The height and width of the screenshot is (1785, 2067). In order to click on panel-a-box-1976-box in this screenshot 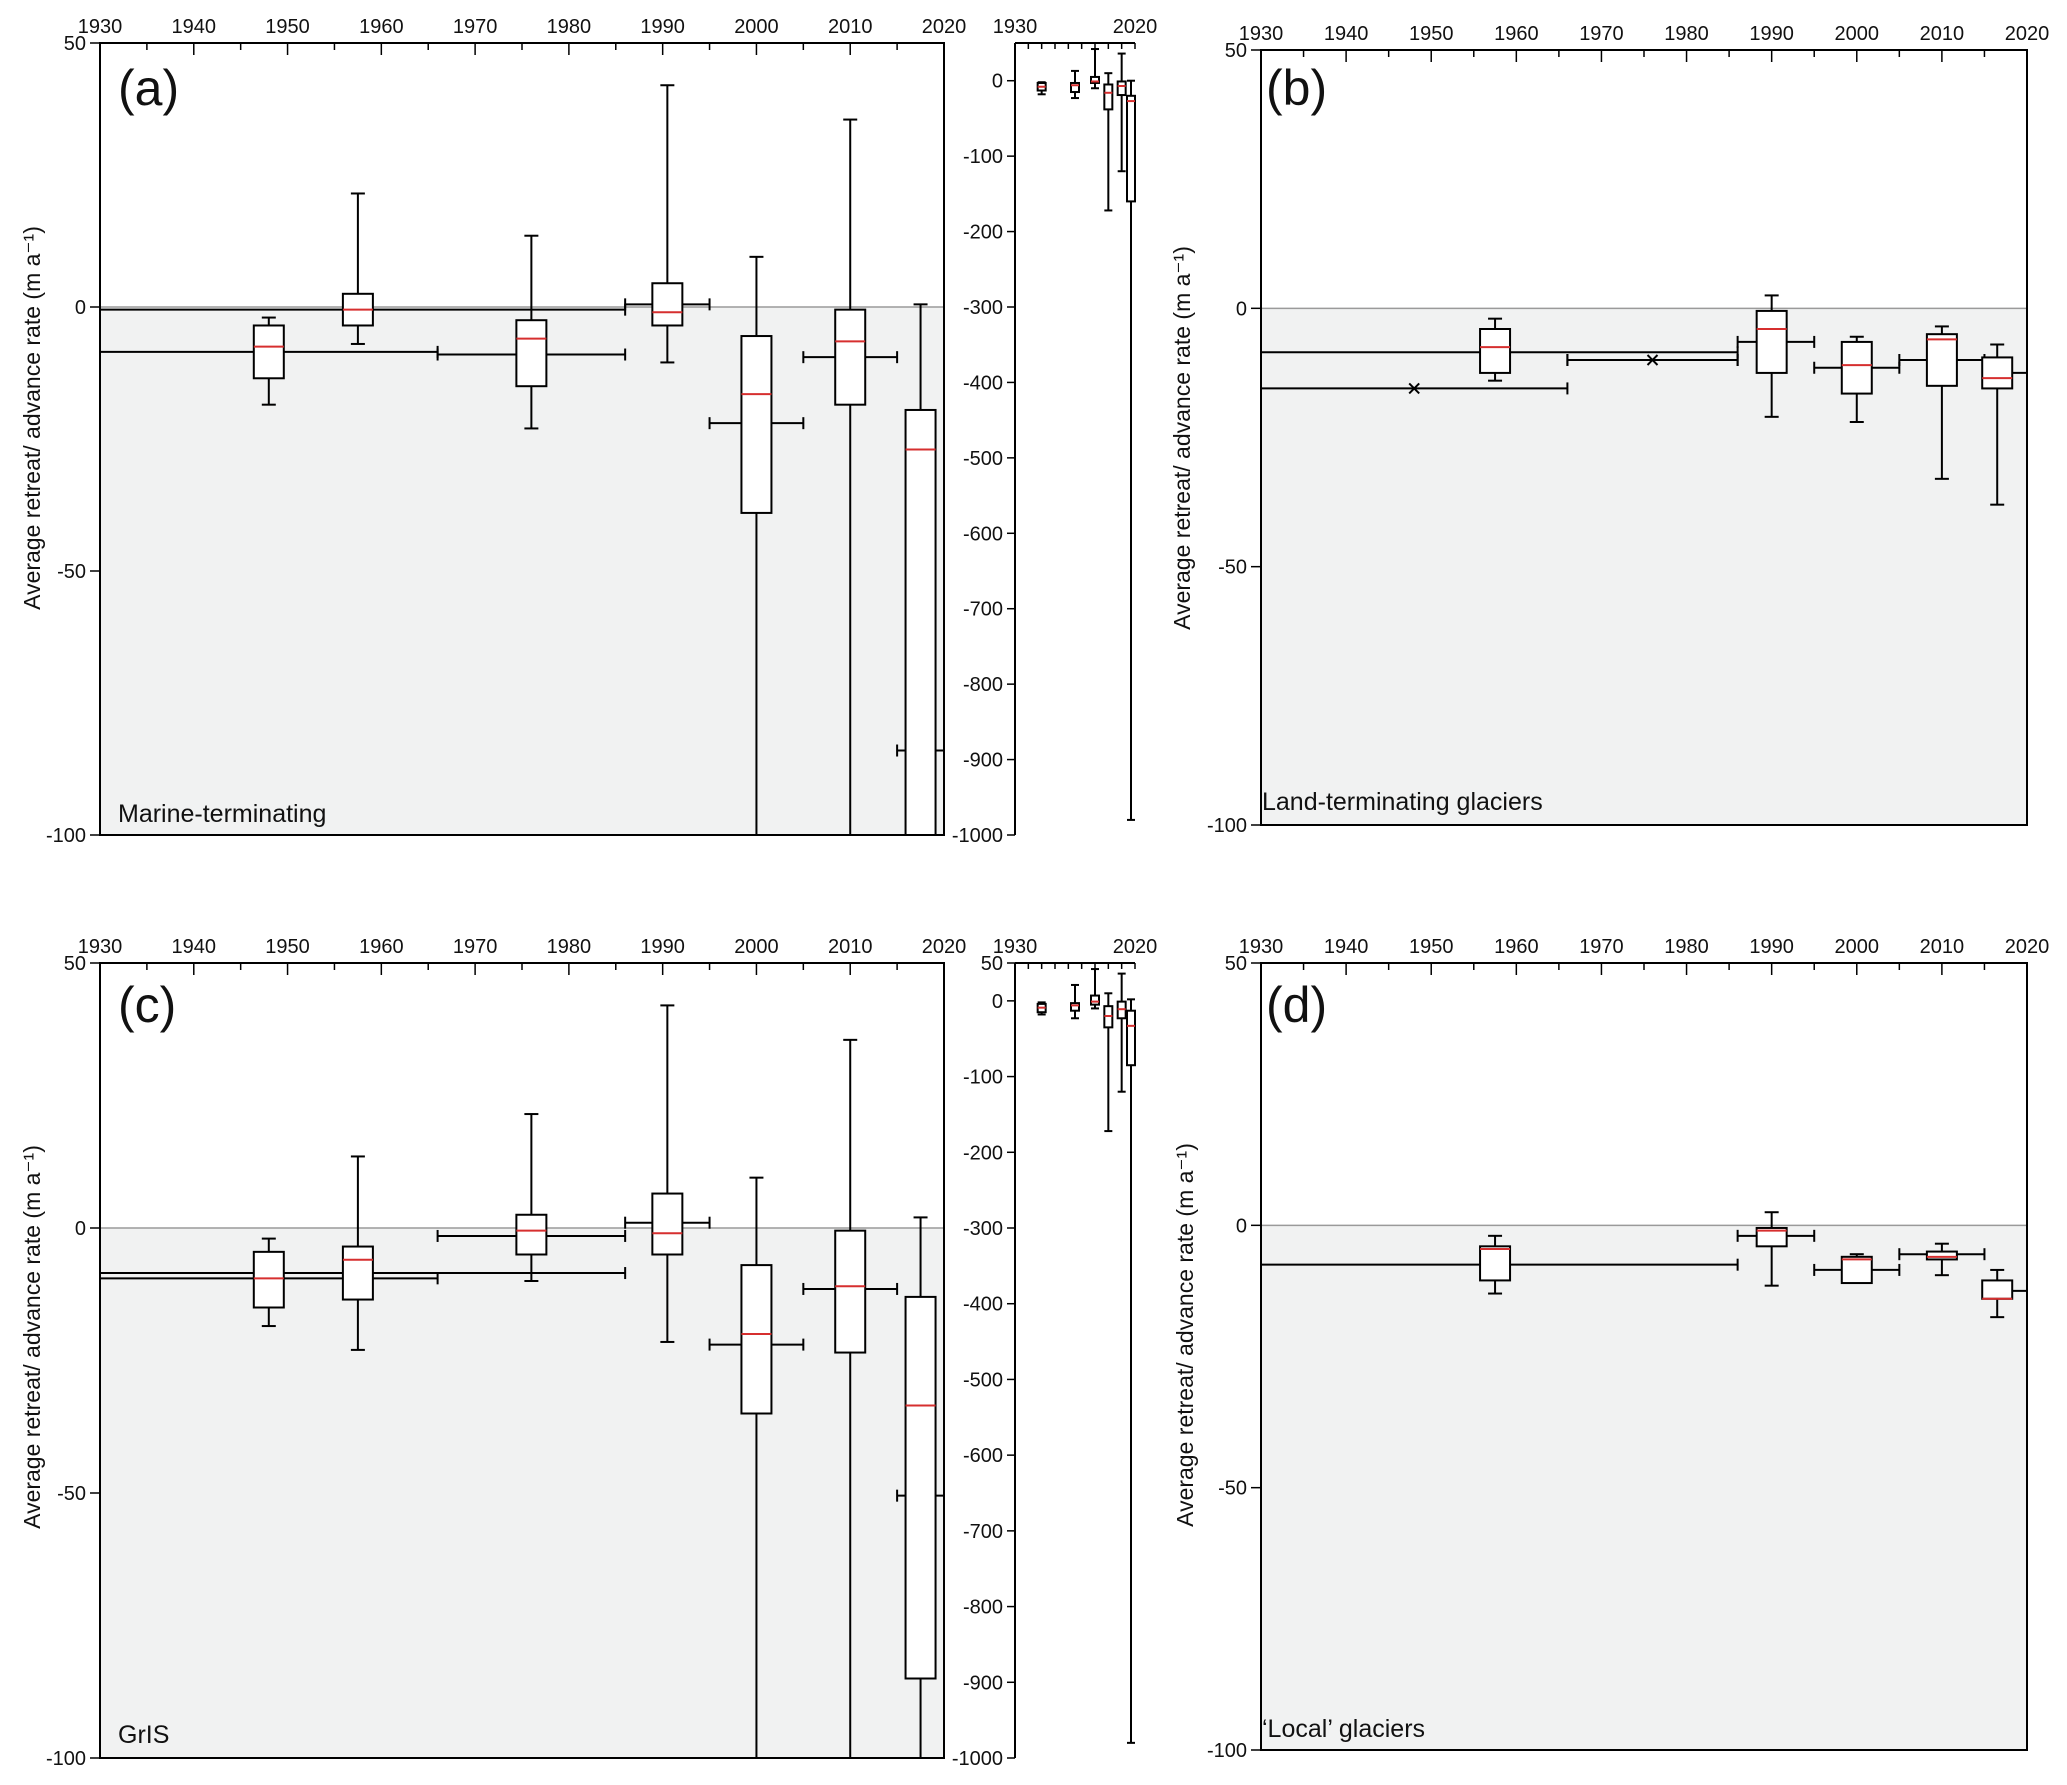, I will do `click(531, 353)`.